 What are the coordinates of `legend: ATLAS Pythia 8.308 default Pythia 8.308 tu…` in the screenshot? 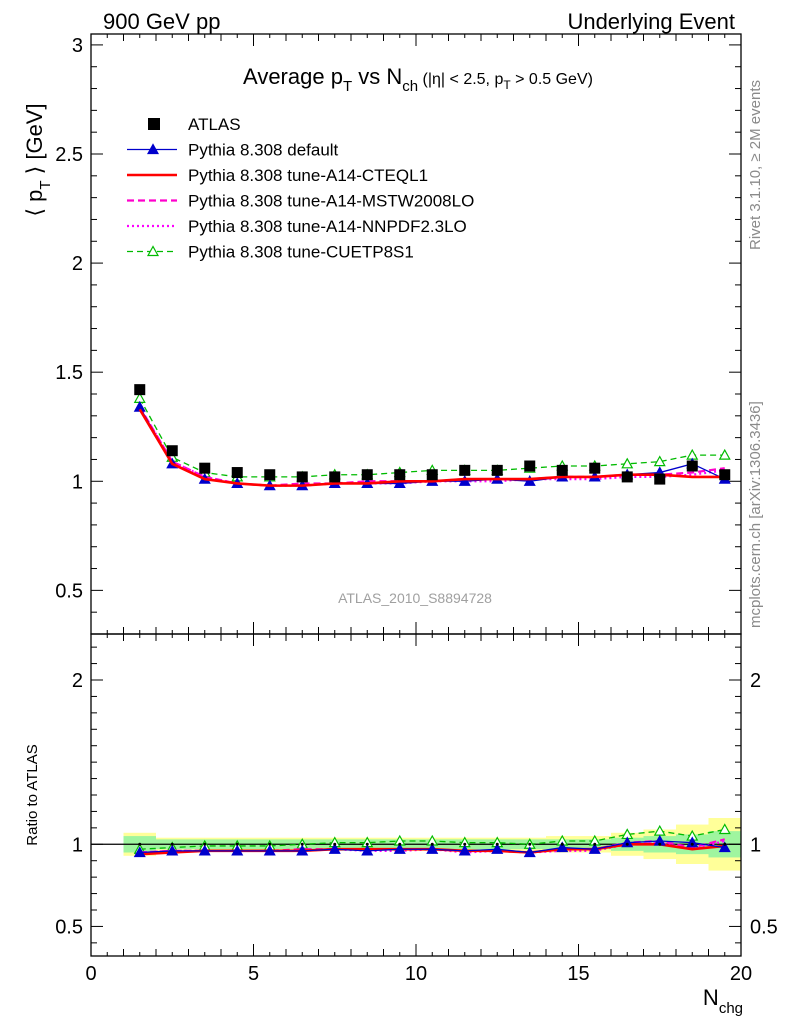 It's located at (300, 188).